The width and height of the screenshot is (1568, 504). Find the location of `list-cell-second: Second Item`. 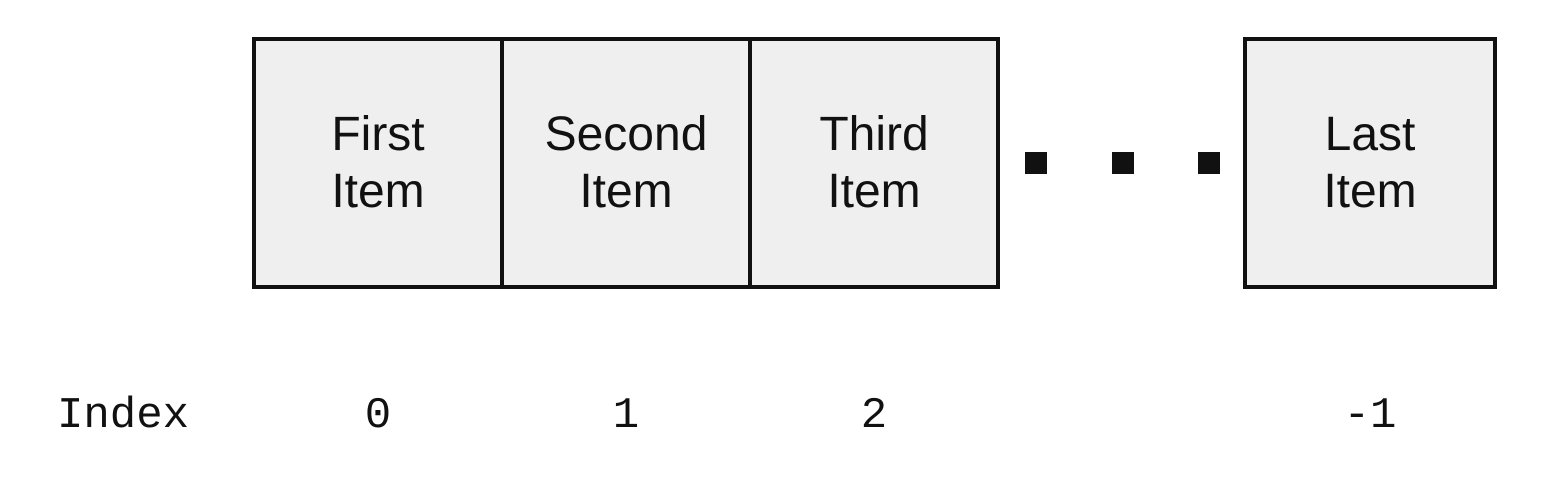

list-cell-second: Second Item is located at coordinates (626, 163).